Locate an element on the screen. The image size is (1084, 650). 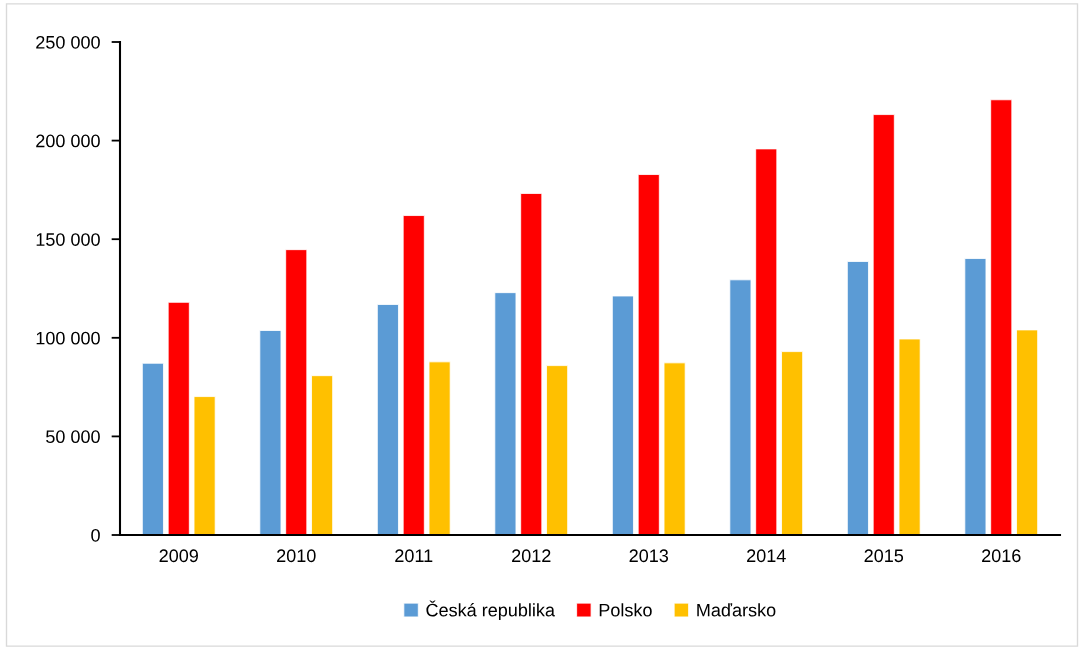
legend-label: Česká republika is located at coordinates (490, 610).